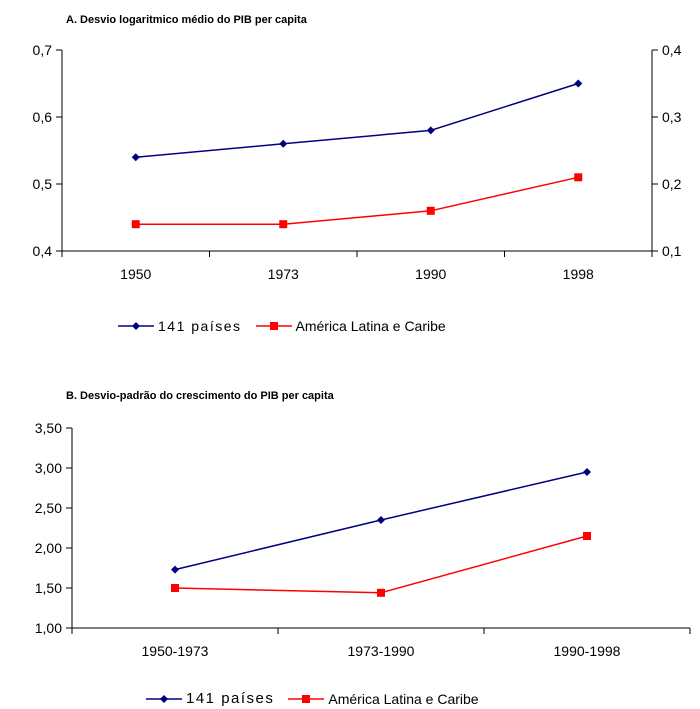  Describe the element at coordinates (283, 274) in the screenshot. I see `x-tick-label: 1973` at that location.